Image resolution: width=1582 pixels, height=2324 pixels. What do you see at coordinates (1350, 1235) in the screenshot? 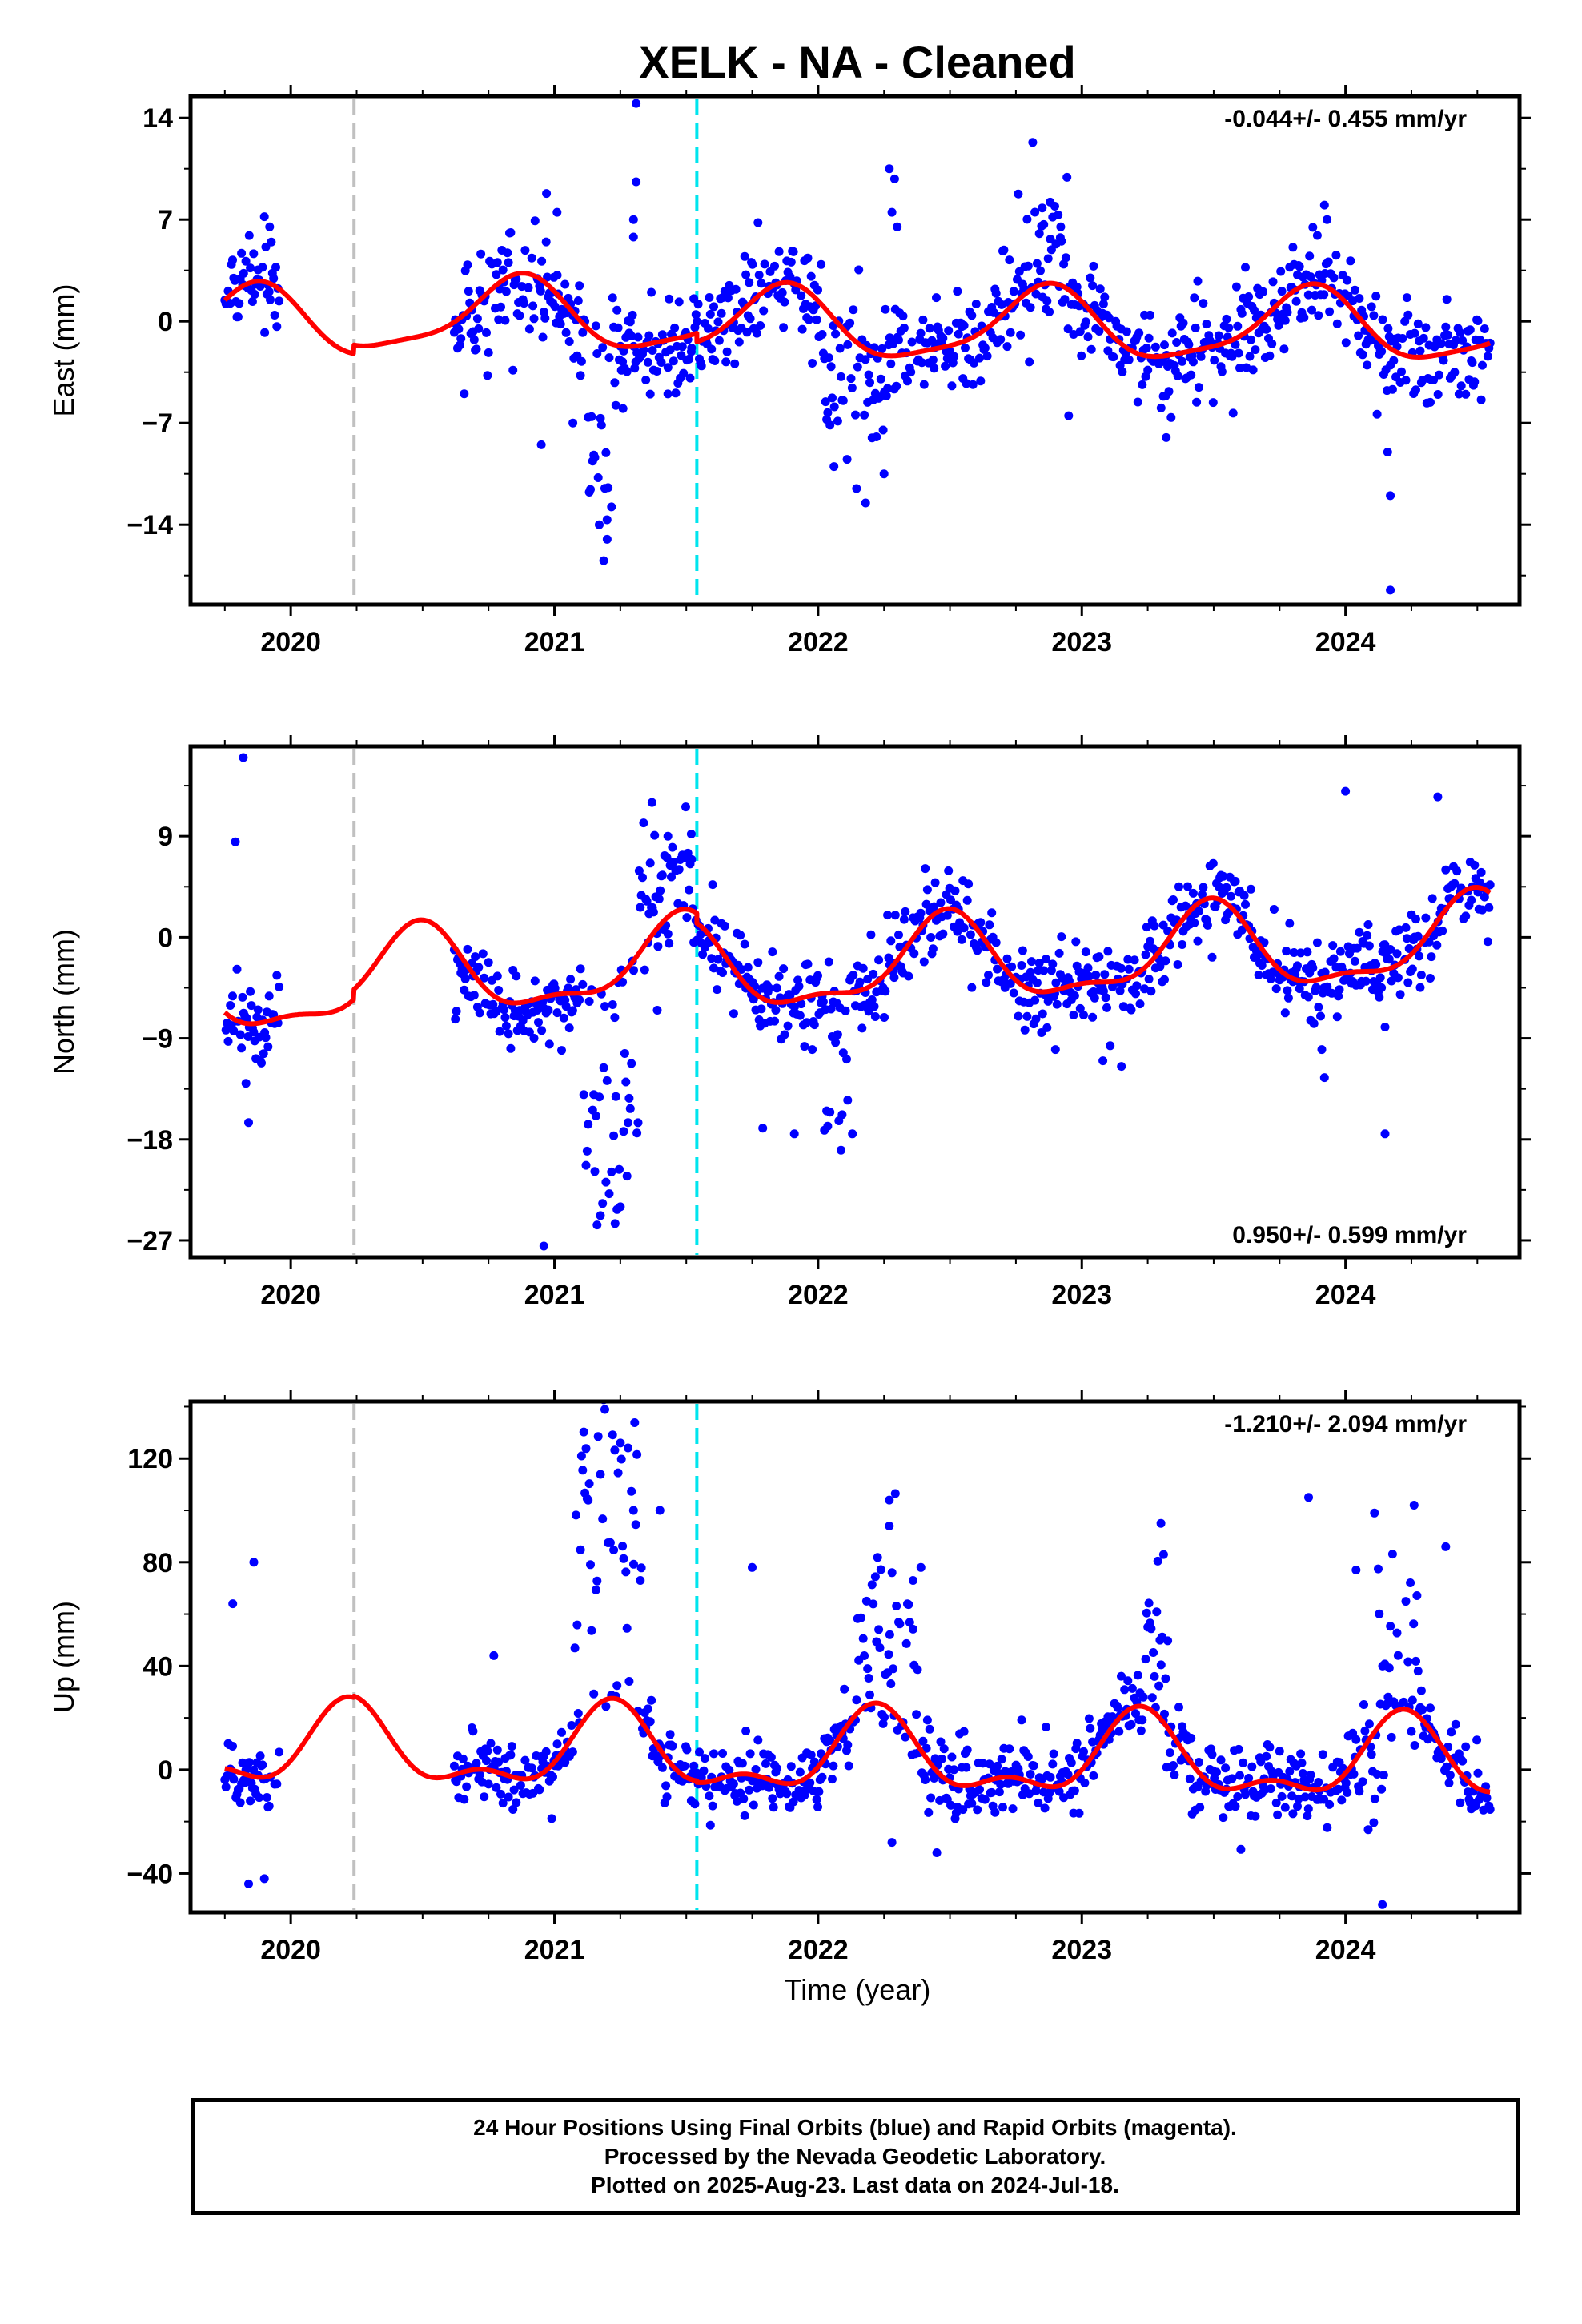
I see `rate-label-north: 0.950+/- 0.599 mm/yr` at bounding box center [1350, 1235].